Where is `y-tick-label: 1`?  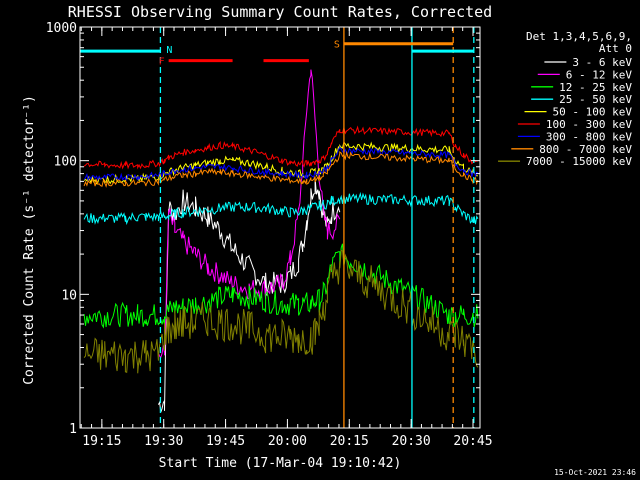
y-tick-label: 1 is located at coordinates (73, 429).